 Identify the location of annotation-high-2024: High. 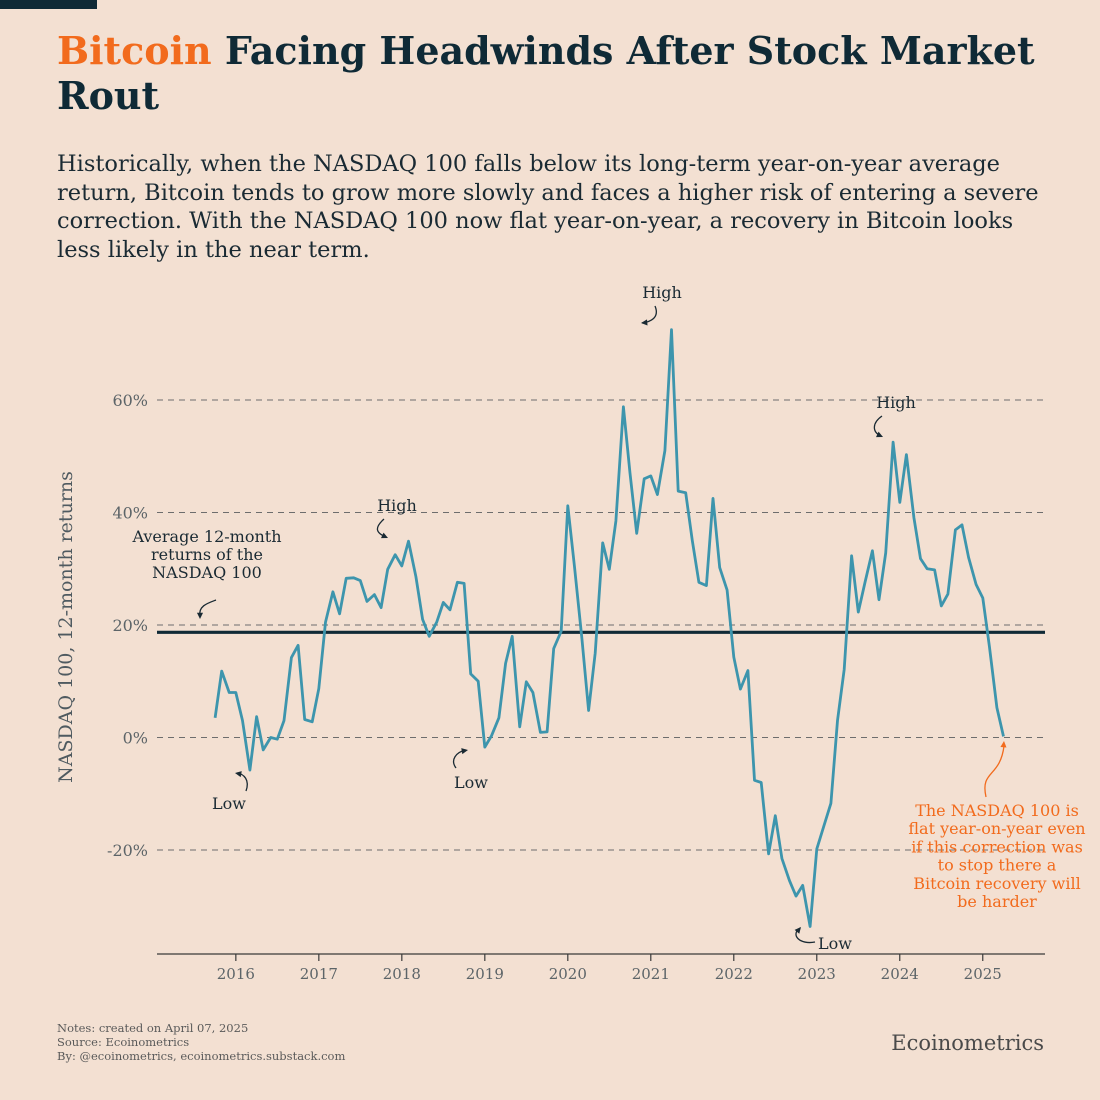
(896, 402).